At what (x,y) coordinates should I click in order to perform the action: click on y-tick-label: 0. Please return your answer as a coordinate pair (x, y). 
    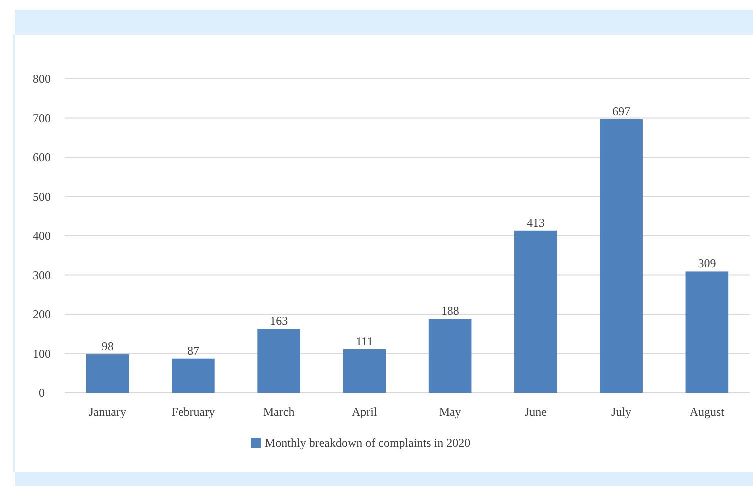
    Looking at the image, I should click on (42, 393).